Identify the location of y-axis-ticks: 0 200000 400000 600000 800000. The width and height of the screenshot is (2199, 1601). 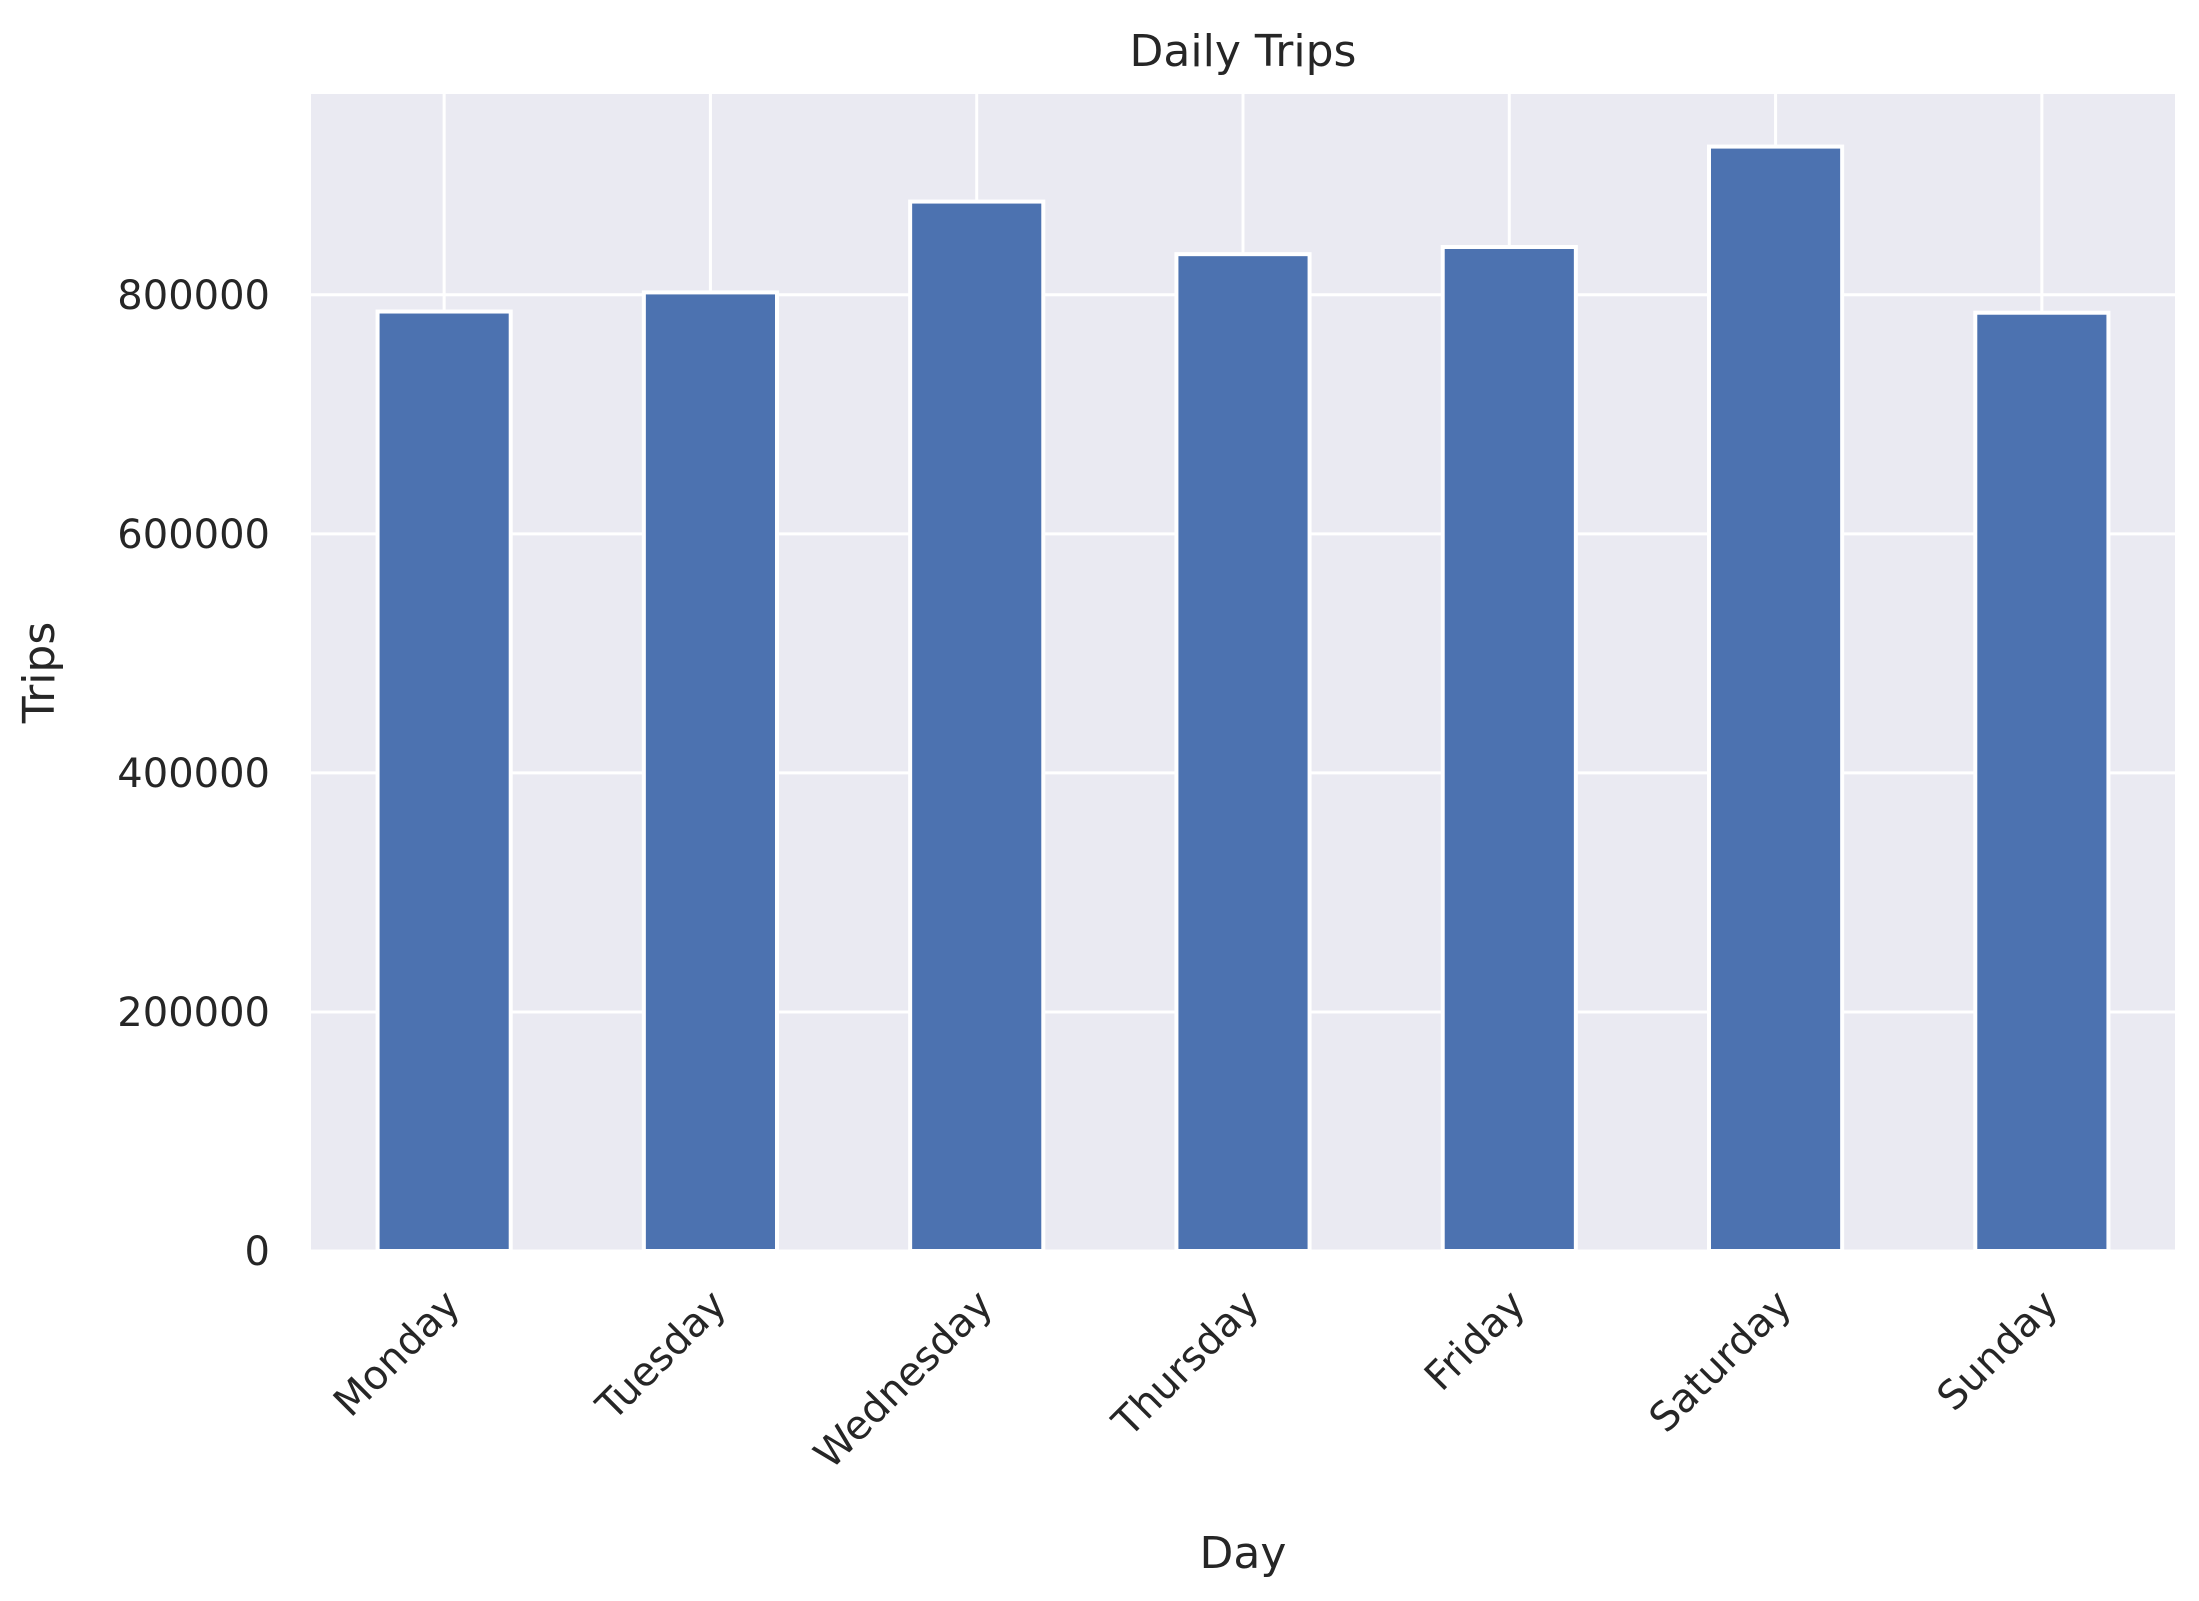
(193, 774).